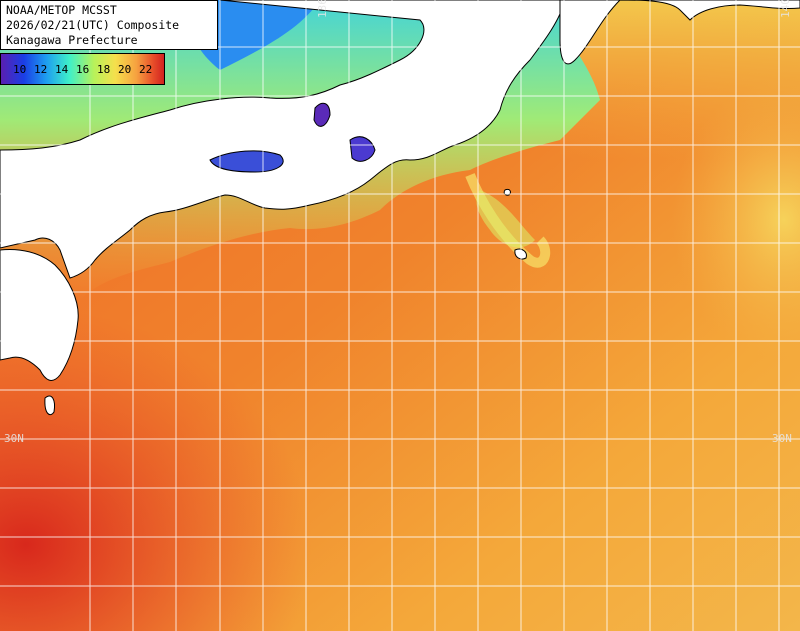 The width and height of the screenshot is (800, 631). What do you see at coordinates (146, 69) in the screenshot?
I see `legend-tick: 22` at bounding box center [146, 69].